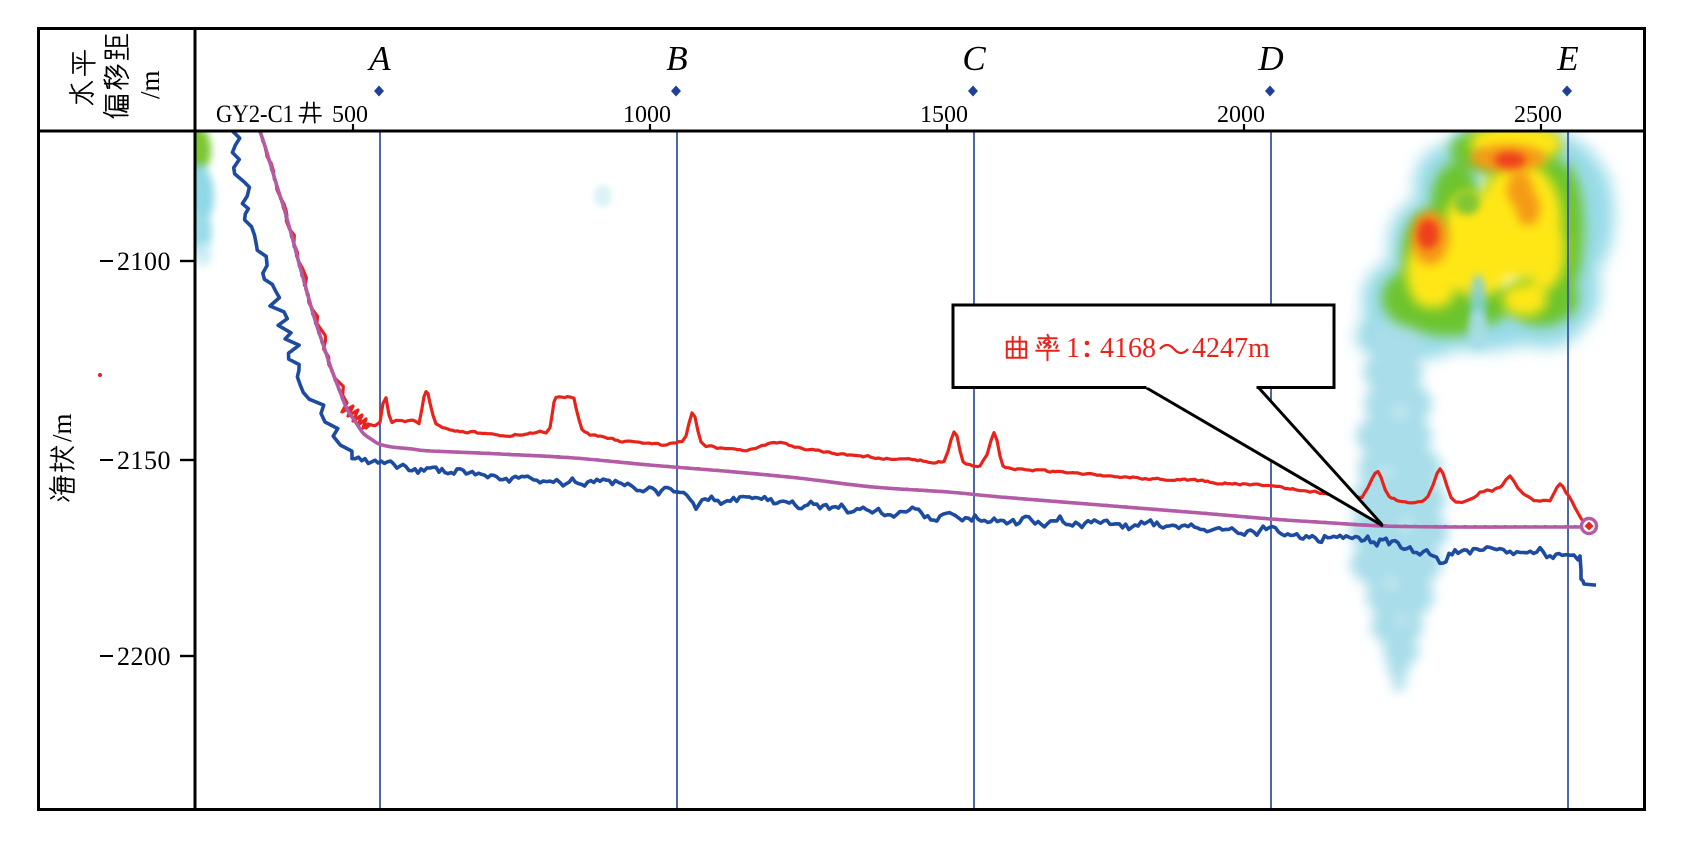 The height and width of the screenshot is (842, 1685). Describe the element at coordinates (144, 261) in the screenshot. I see `svg-text: 2100` at that location.